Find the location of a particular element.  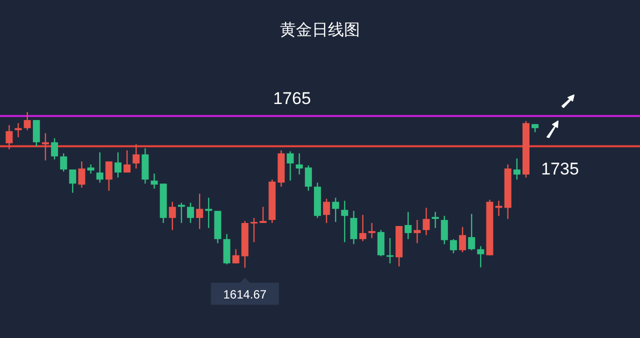

ref-line-label: 1735 is located at coordinates (560, 168).